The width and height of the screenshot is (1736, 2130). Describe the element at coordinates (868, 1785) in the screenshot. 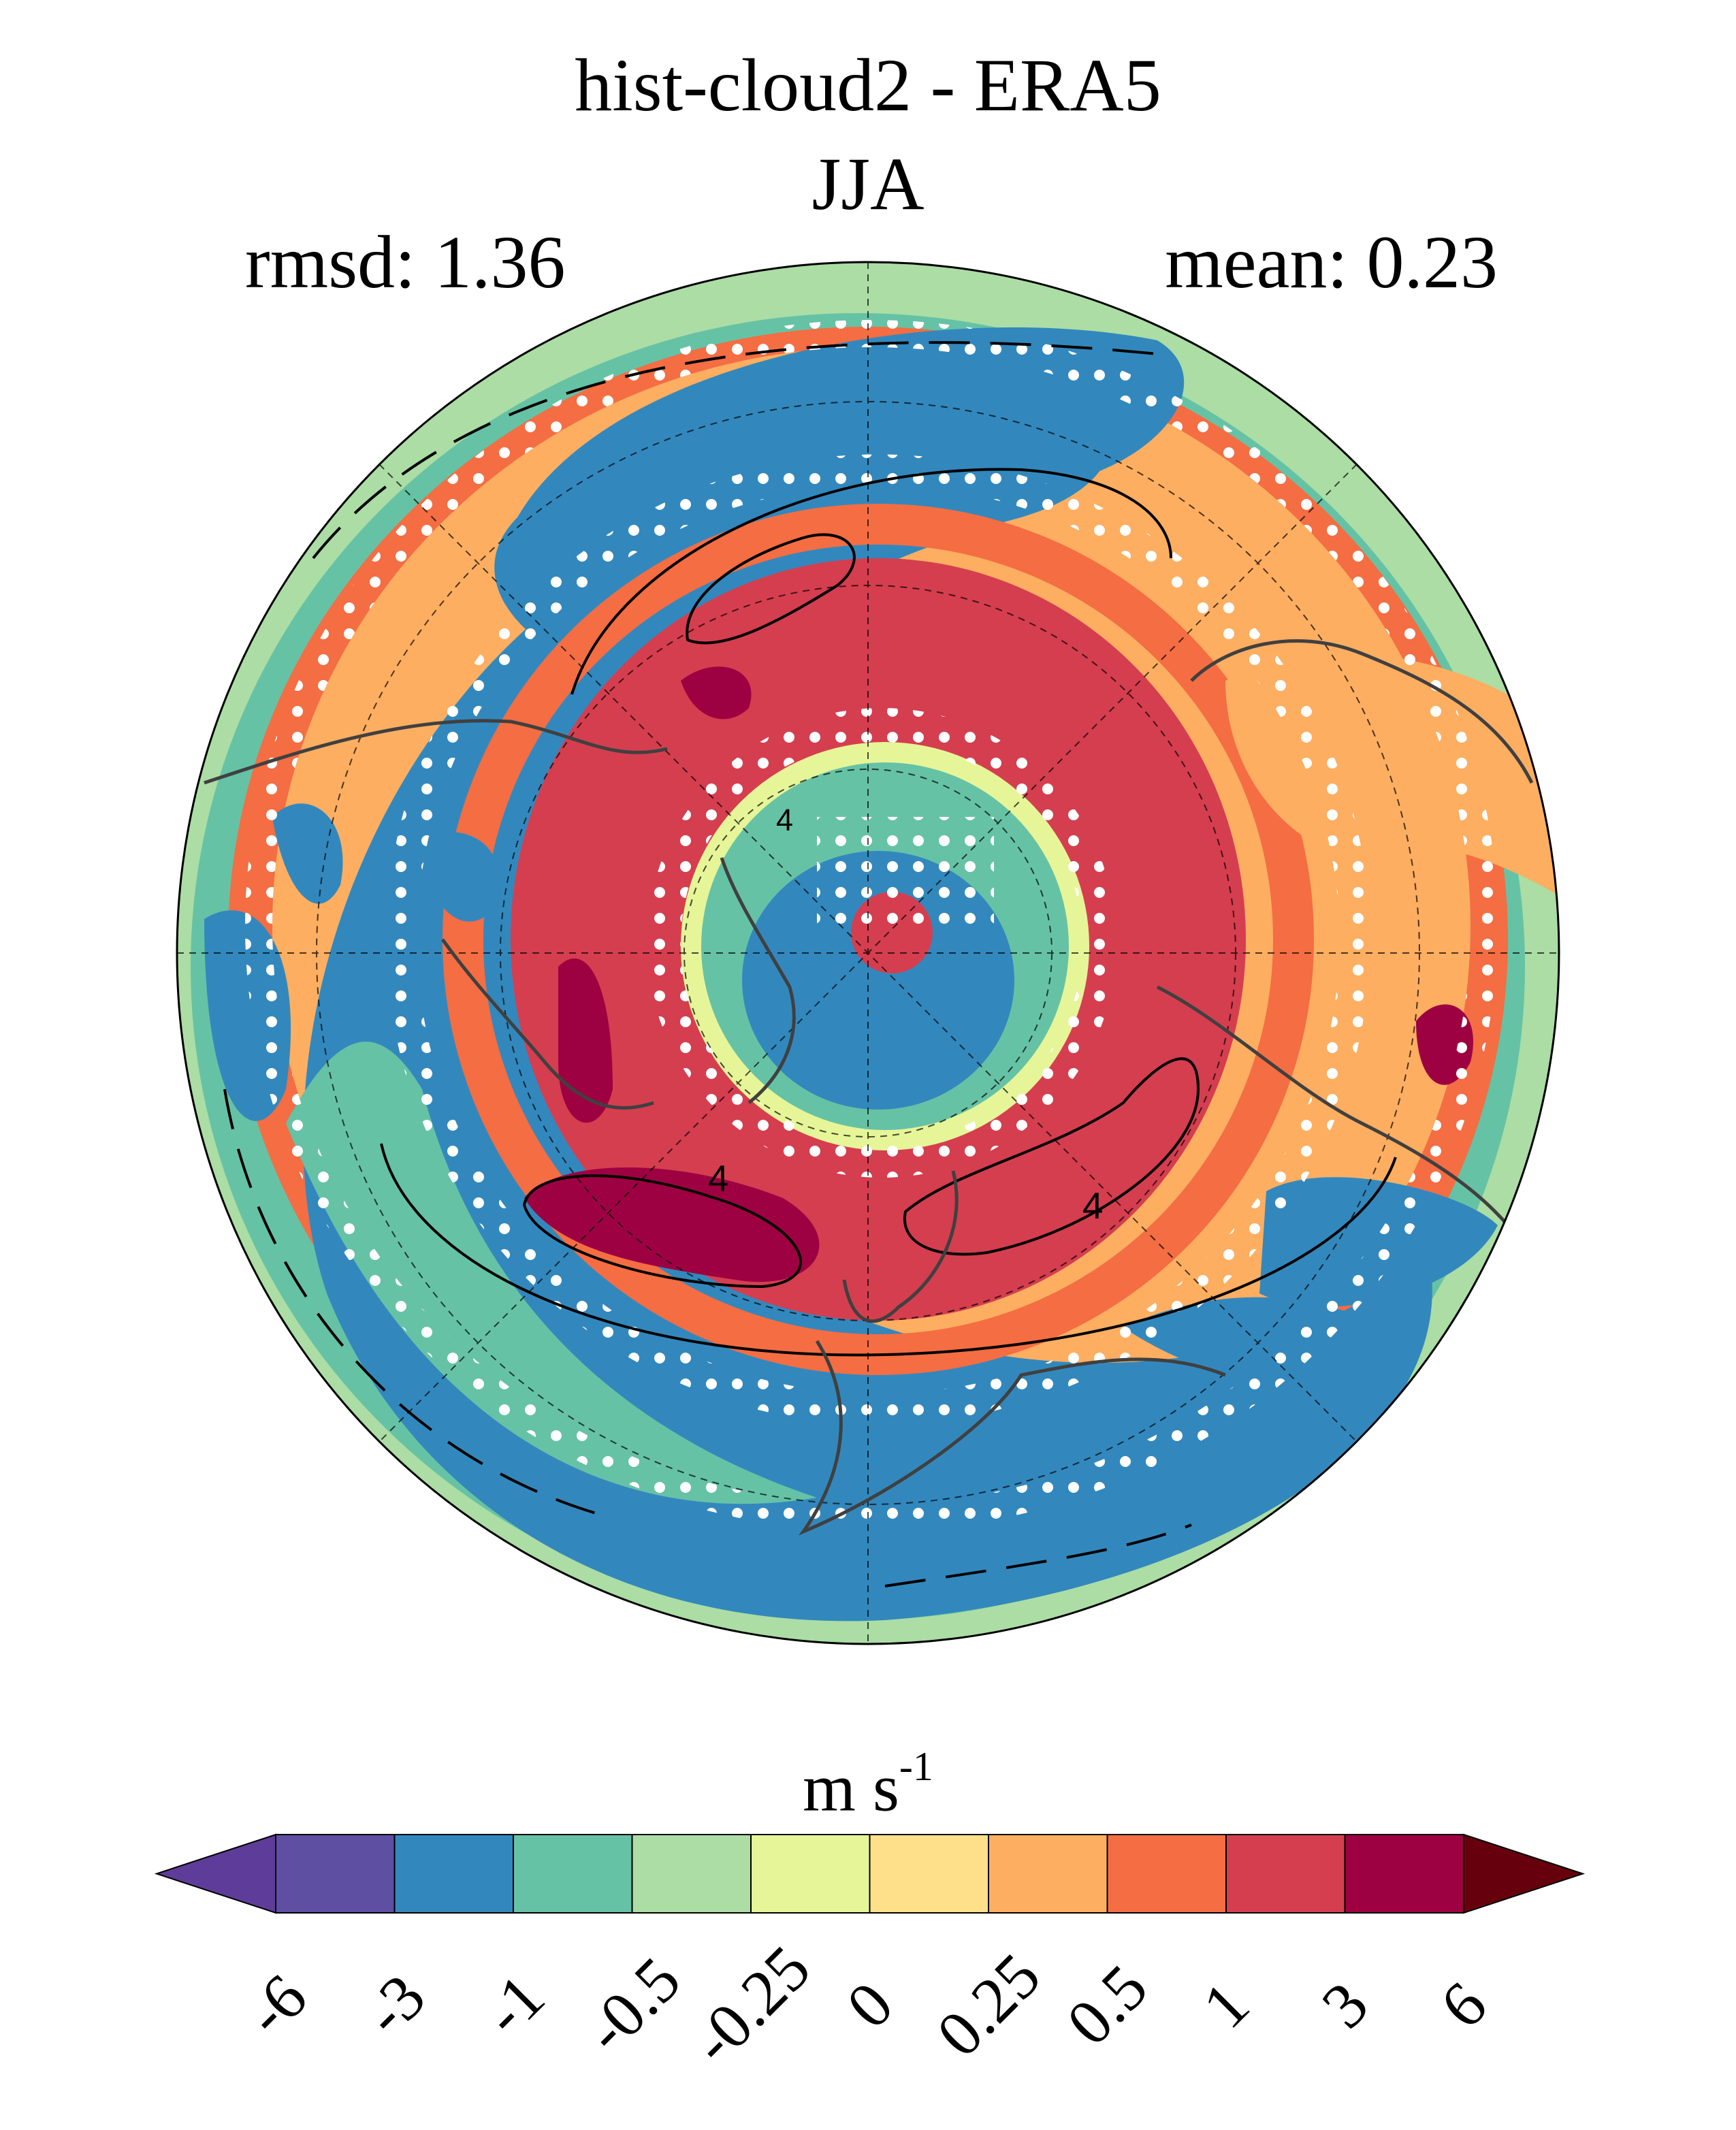

I see `colorbar-unit: m s-1` at that location.